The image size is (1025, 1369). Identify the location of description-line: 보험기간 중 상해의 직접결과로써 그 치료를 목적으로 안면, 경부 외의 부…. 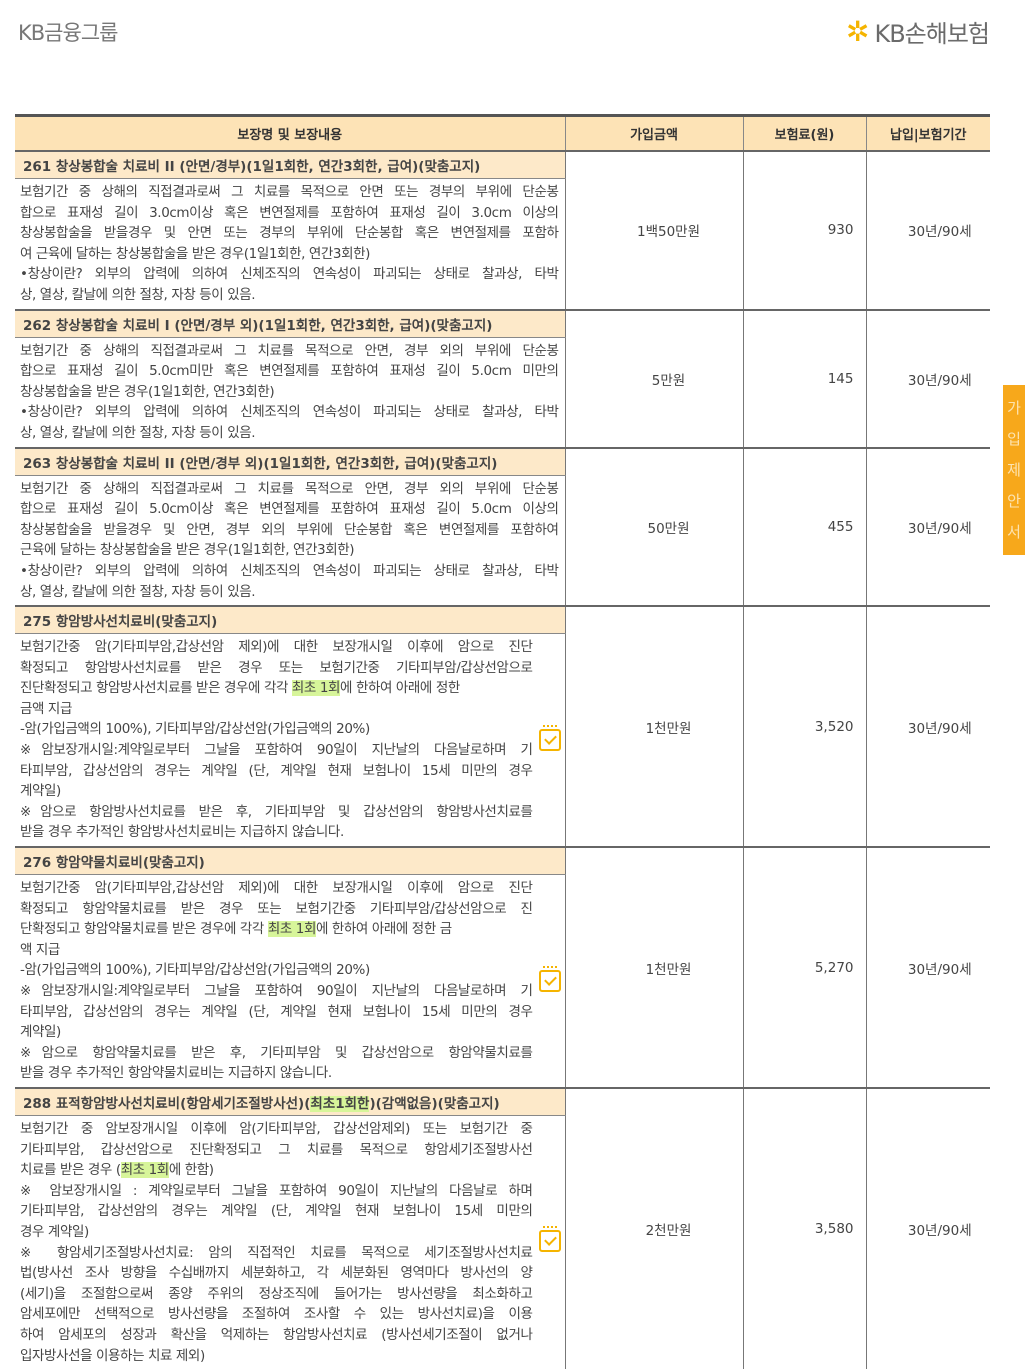
(289, 351).